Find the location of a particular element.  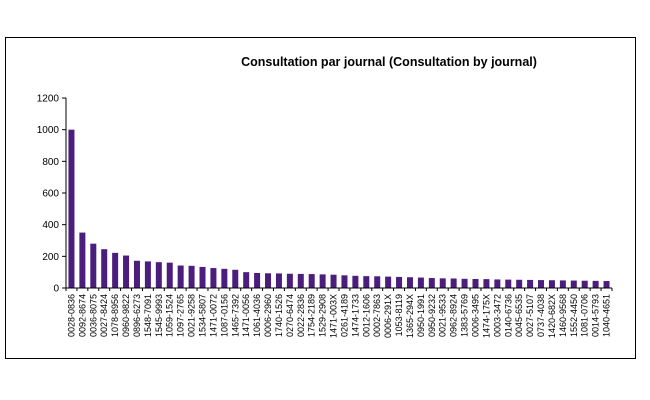

x-tick-label: 0036-8075 is located at coordinates (93, 315).